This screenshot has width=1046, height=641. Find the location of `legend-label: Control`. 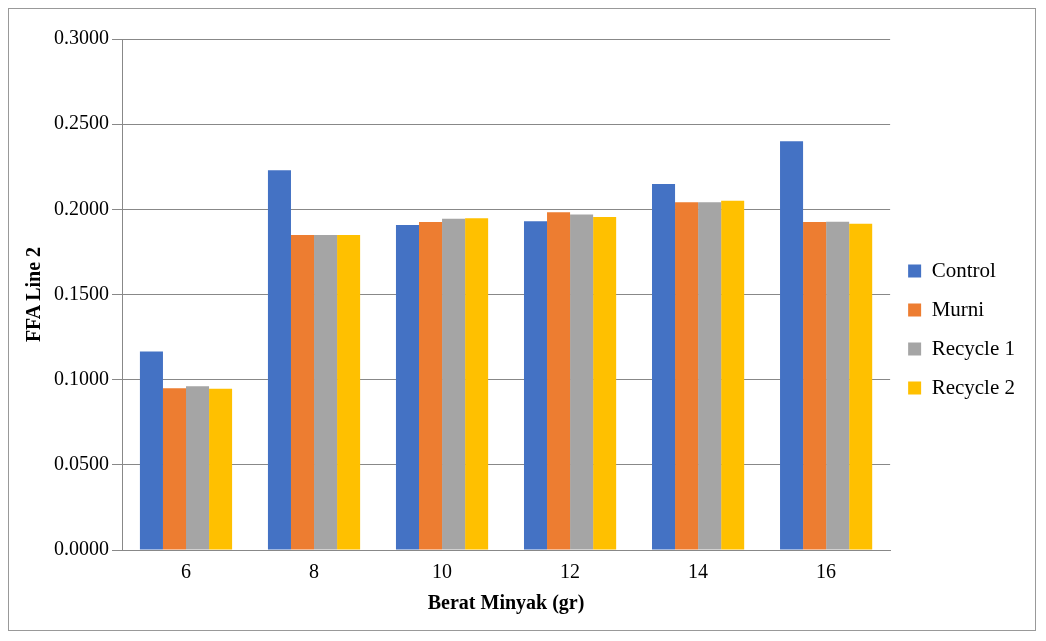

legend-label: Control is located at coordinates (963, 269).